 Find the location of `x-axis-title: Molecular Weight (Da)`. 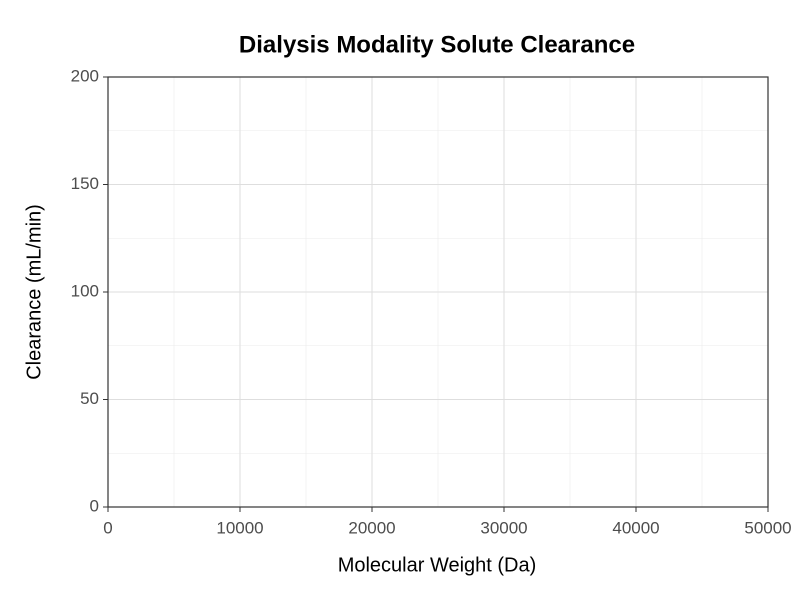

x-axis-title: Molecular Weight (Da) is located at coordinates (437, 565).